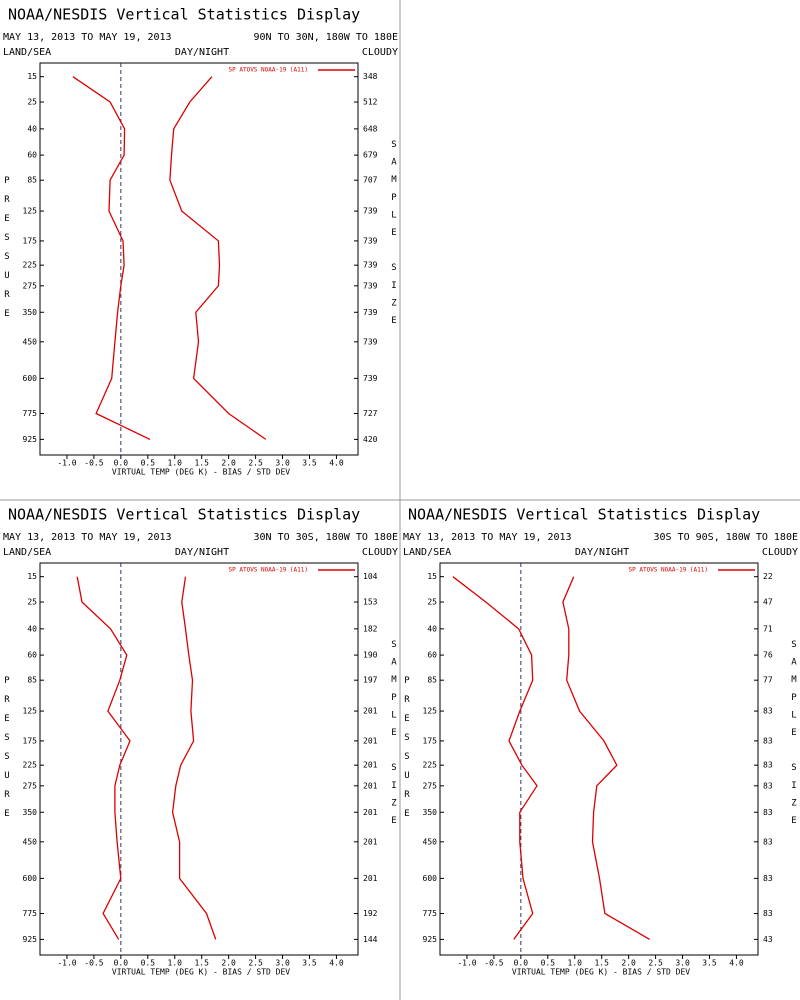  Describe the element at coordinates (370, 439) in the screenshot. I see `sample-size: 420` at that location.